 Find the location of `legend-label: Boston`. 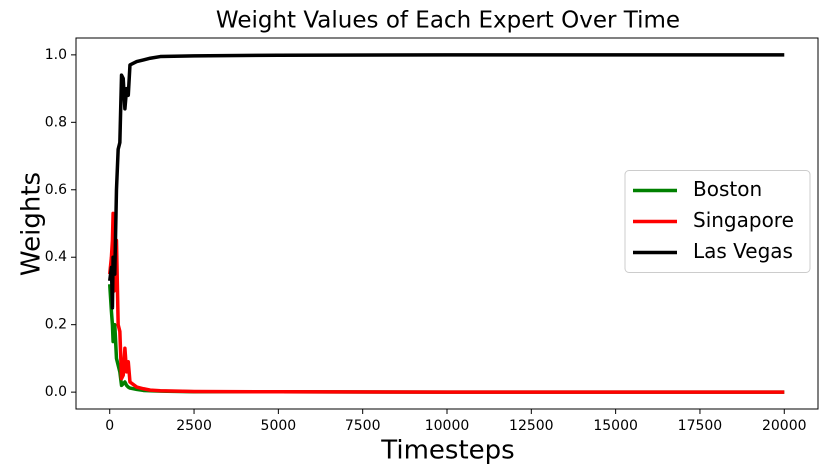

legend-label: Boston is located at coordinates (727, 189).